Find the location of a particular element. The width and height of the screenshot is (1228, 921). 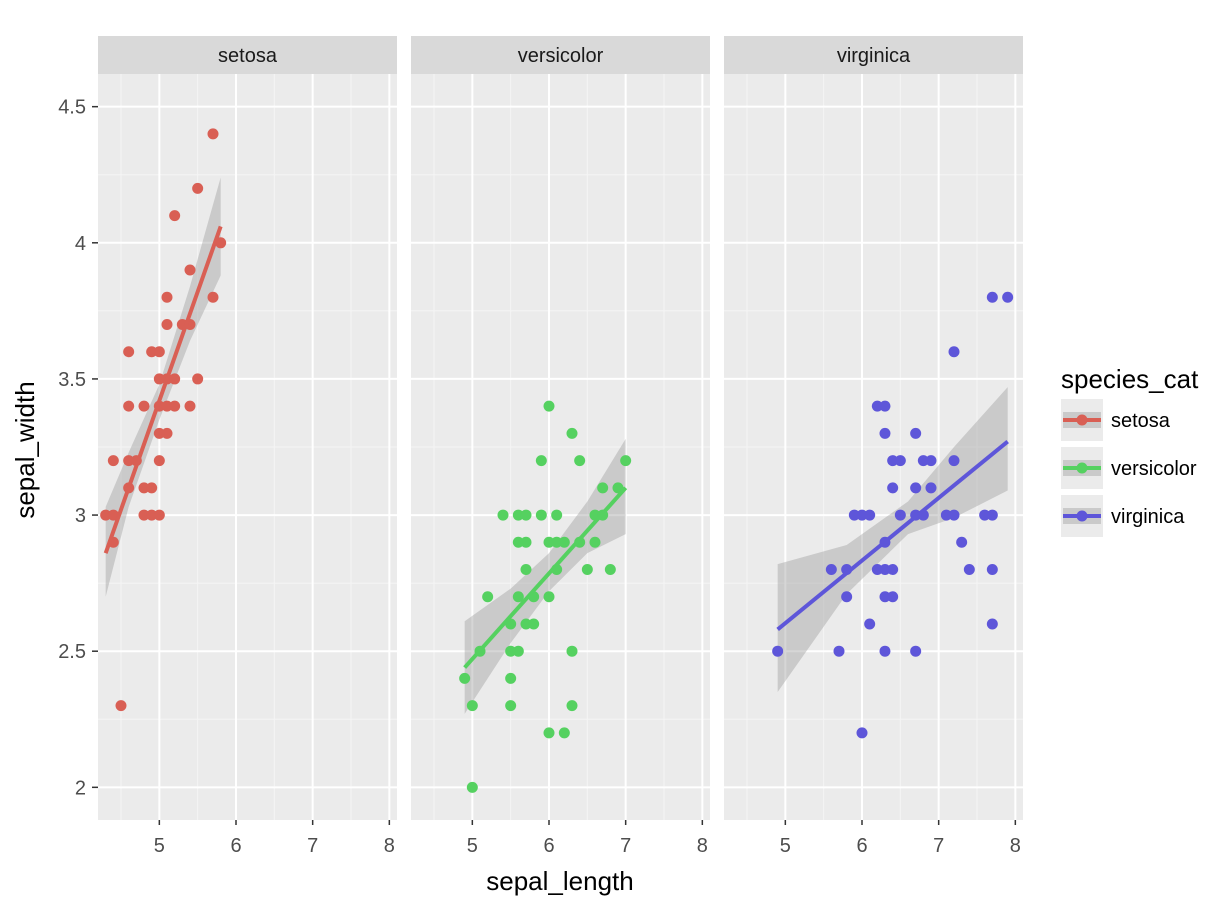

y-tick-label: 3 is located at coordinates (80, 516).